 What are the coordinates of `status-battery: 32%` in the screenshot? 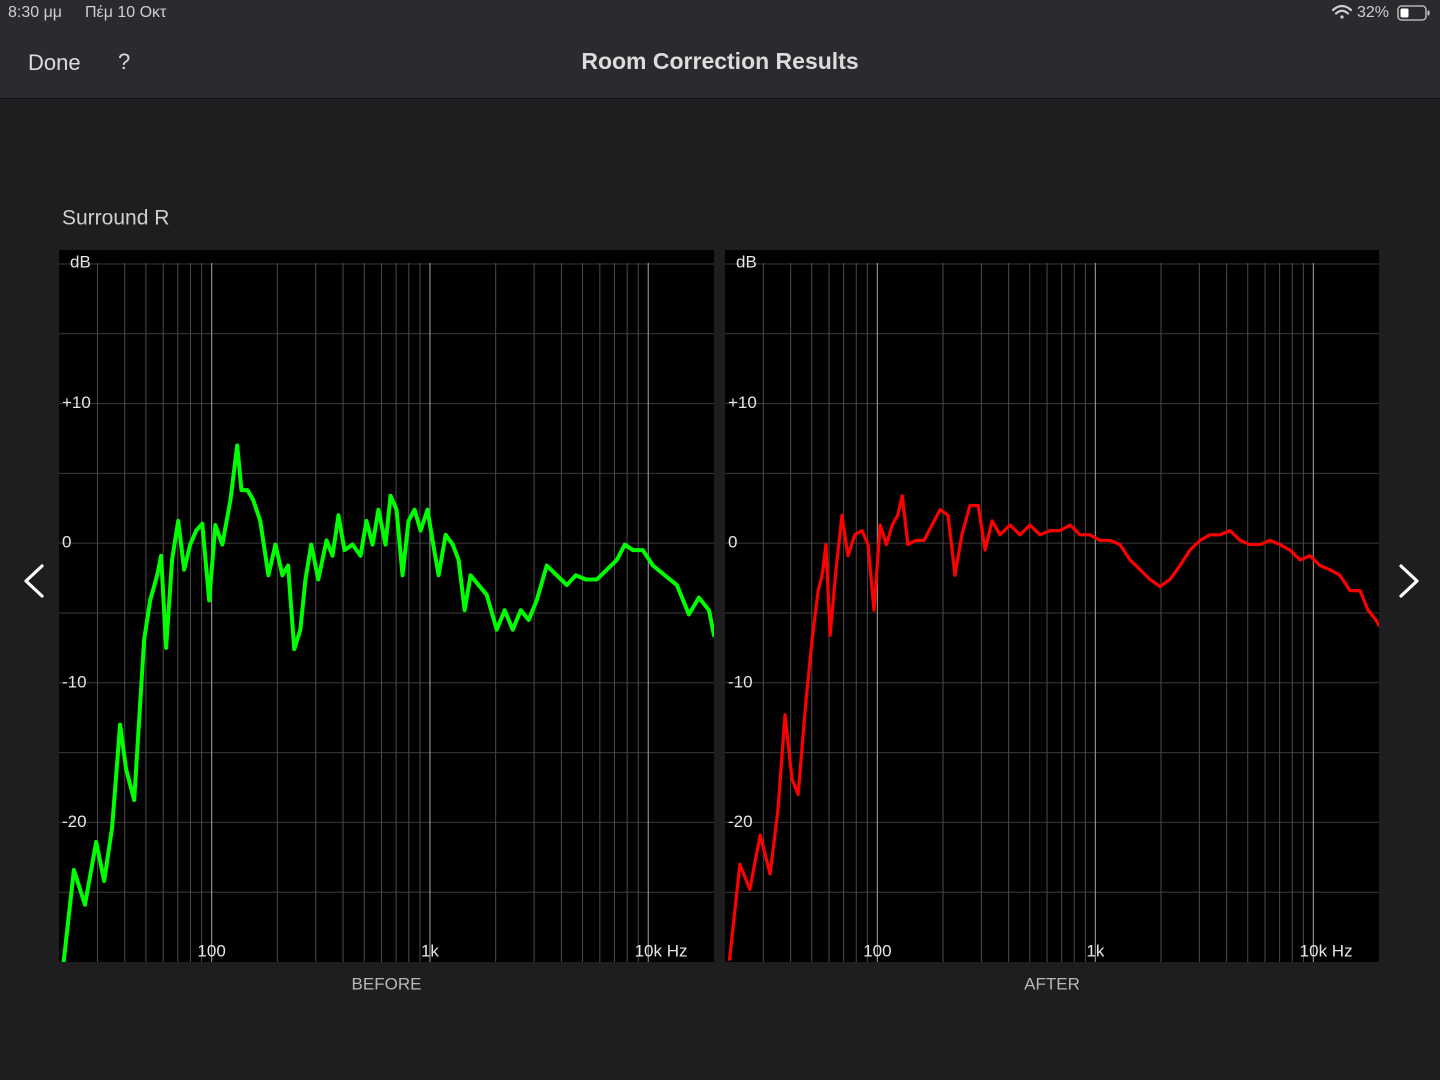 It's located at (1373, 12).